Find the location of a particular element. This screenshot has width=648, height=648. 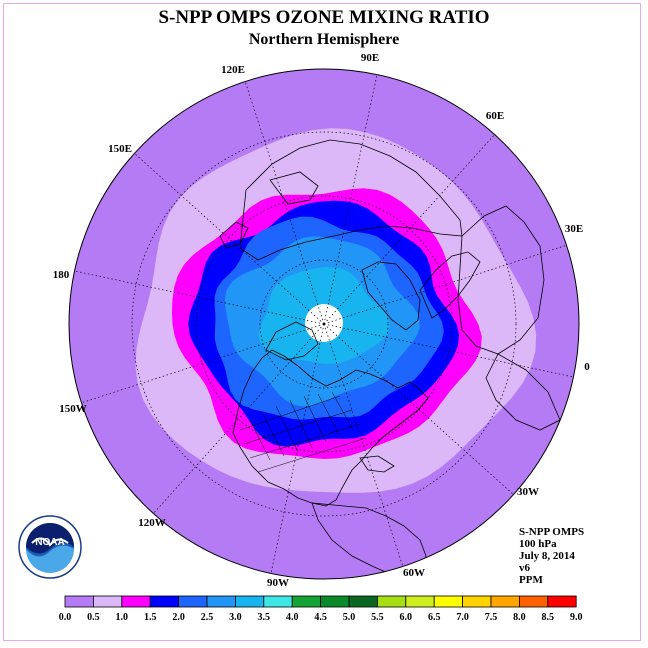

siberia-inner-coast is located at coordinates (294, 188).